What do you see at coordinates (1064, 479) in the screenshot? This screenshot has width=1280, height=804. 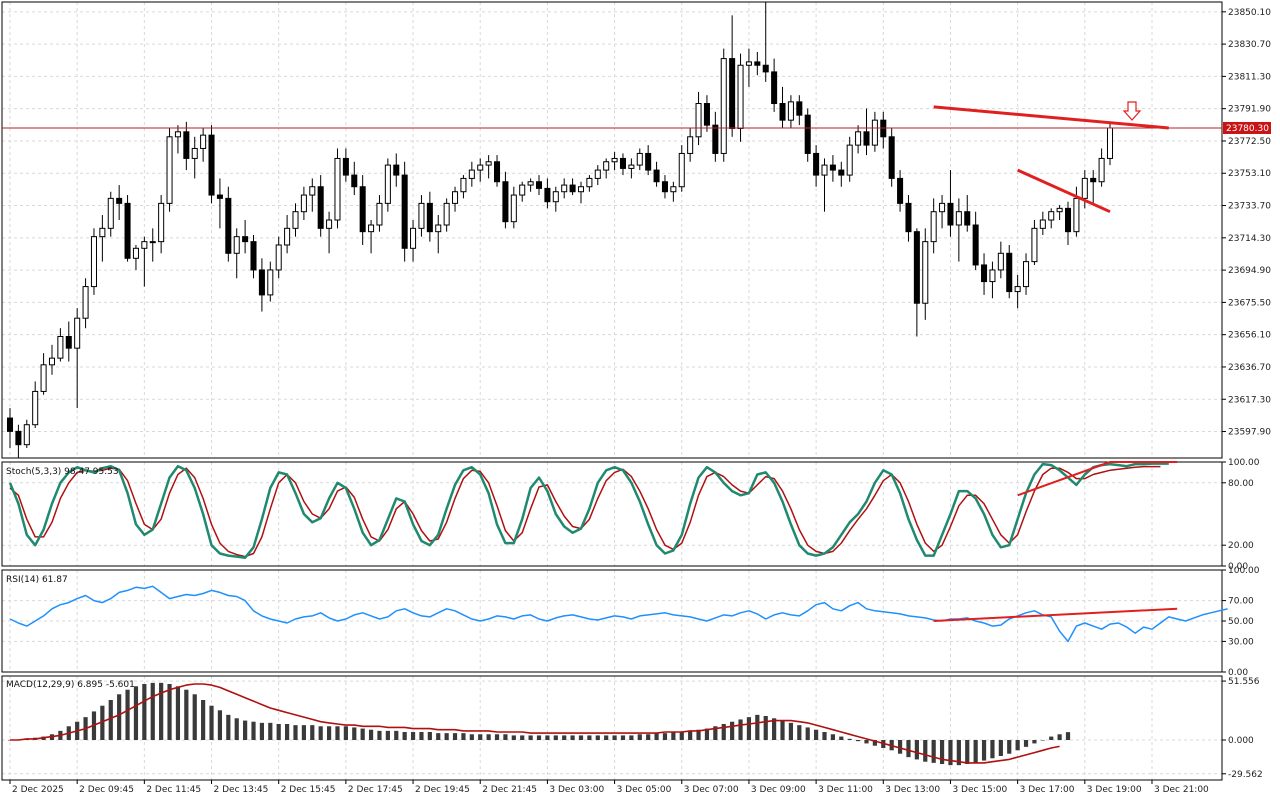 I see `stochastic-trendline` at bounding box center [1064, 479].